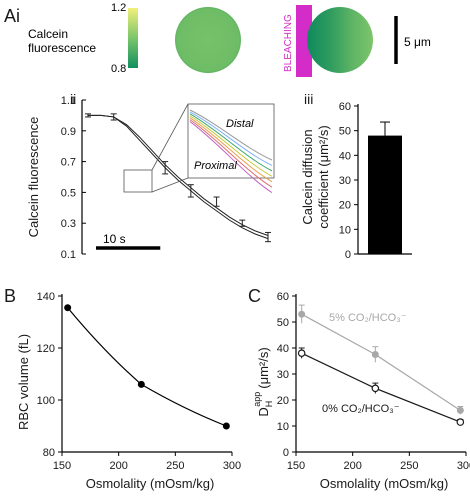 The image size is (470, 500). I want to click on iii-ytick-label: 50, so click(345, 132).